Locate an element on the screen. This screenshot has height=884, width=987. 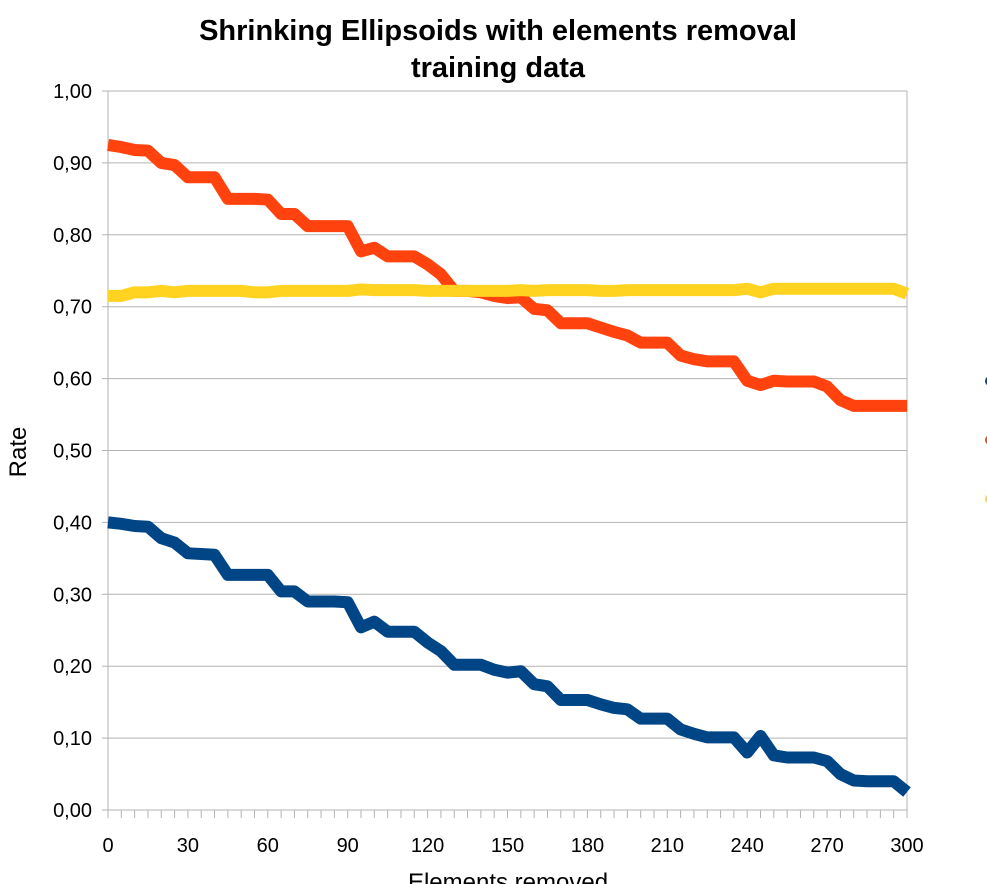
y-tick-label: 0,80 is located at coordinates (72, 236).